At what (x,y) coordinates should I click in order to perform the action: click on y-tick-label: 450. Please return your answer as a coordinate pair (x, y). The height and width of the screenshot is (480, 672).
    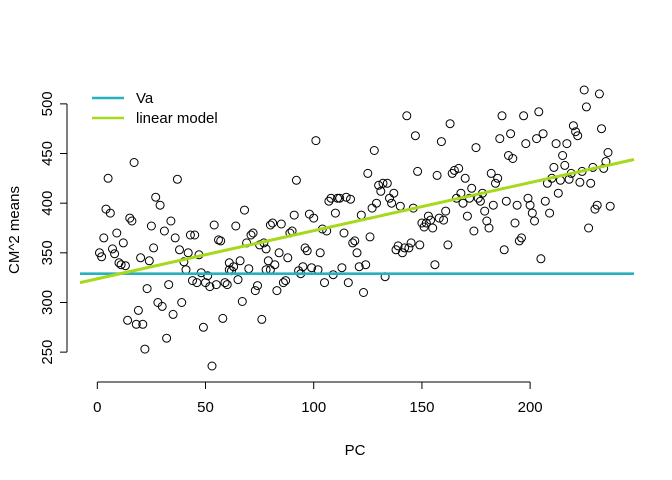
    Looking at the image, I should click on (47, 153).